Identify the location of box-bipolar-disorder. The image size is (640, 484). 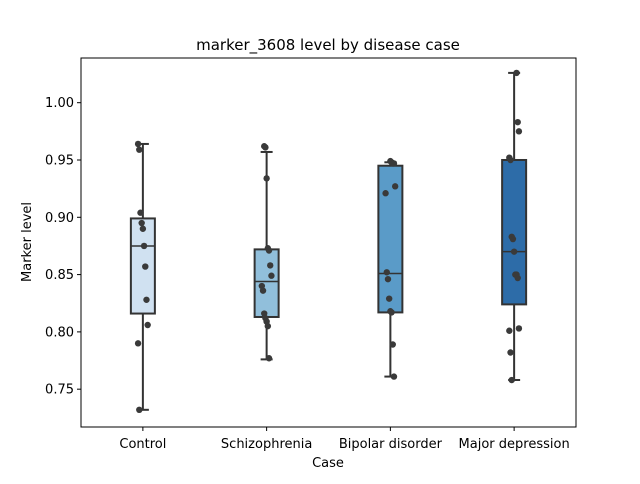
(390, 239).